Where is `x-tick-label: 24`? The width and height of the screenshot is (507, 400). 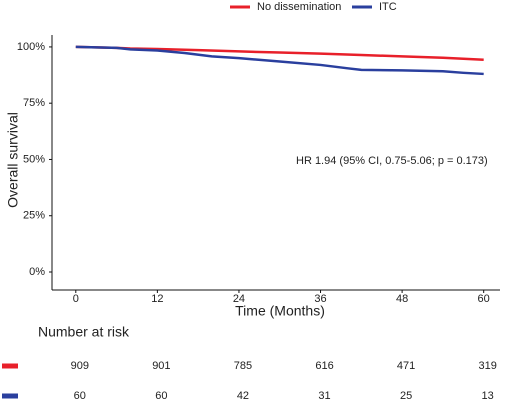
x-tick-label: 24 is located at coordinates (239, 299).